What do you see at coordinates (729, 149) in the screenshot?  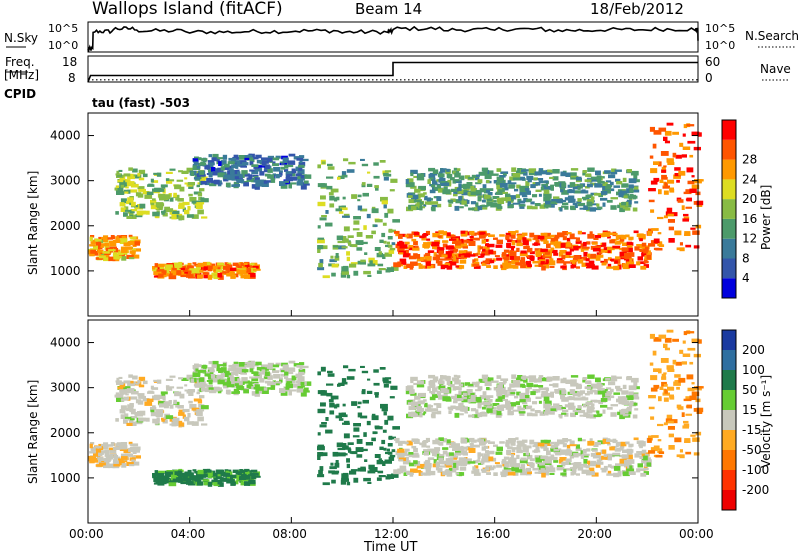 I see `colorbar-segment` at bounding box center [729, 149].